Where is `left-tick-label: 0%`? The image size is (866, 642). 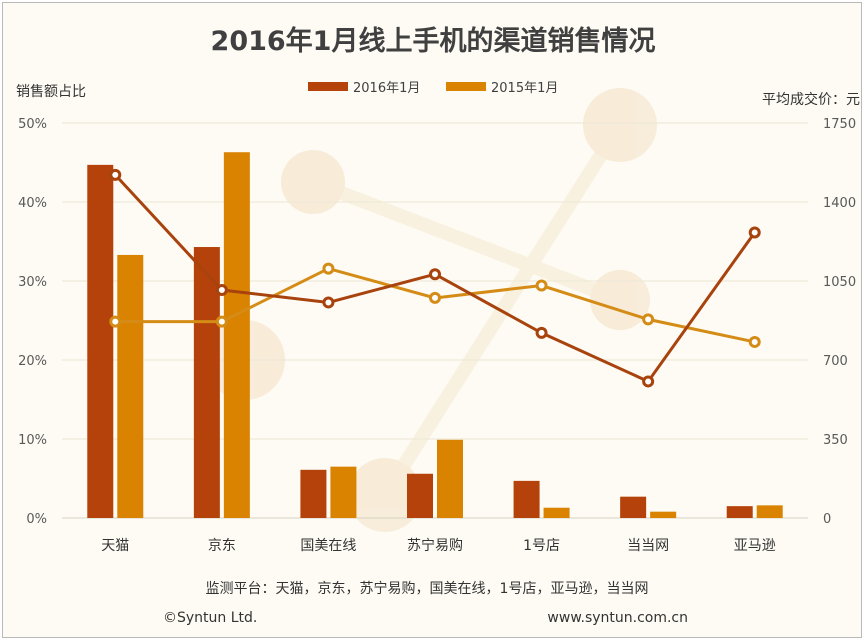
left-tick-label: 0% is located at coordinates (36, 519).